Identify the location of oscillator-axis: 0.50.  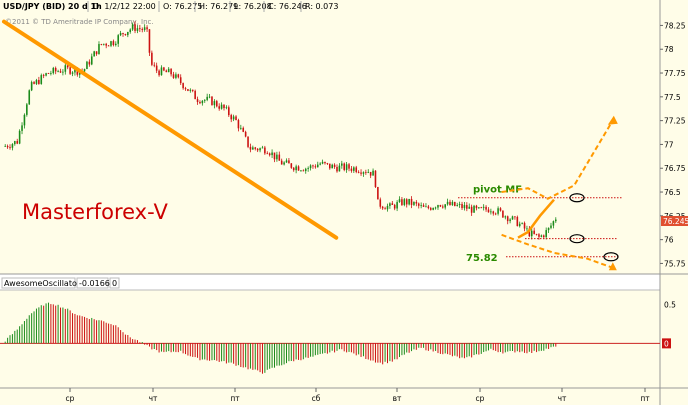
(669, 325).